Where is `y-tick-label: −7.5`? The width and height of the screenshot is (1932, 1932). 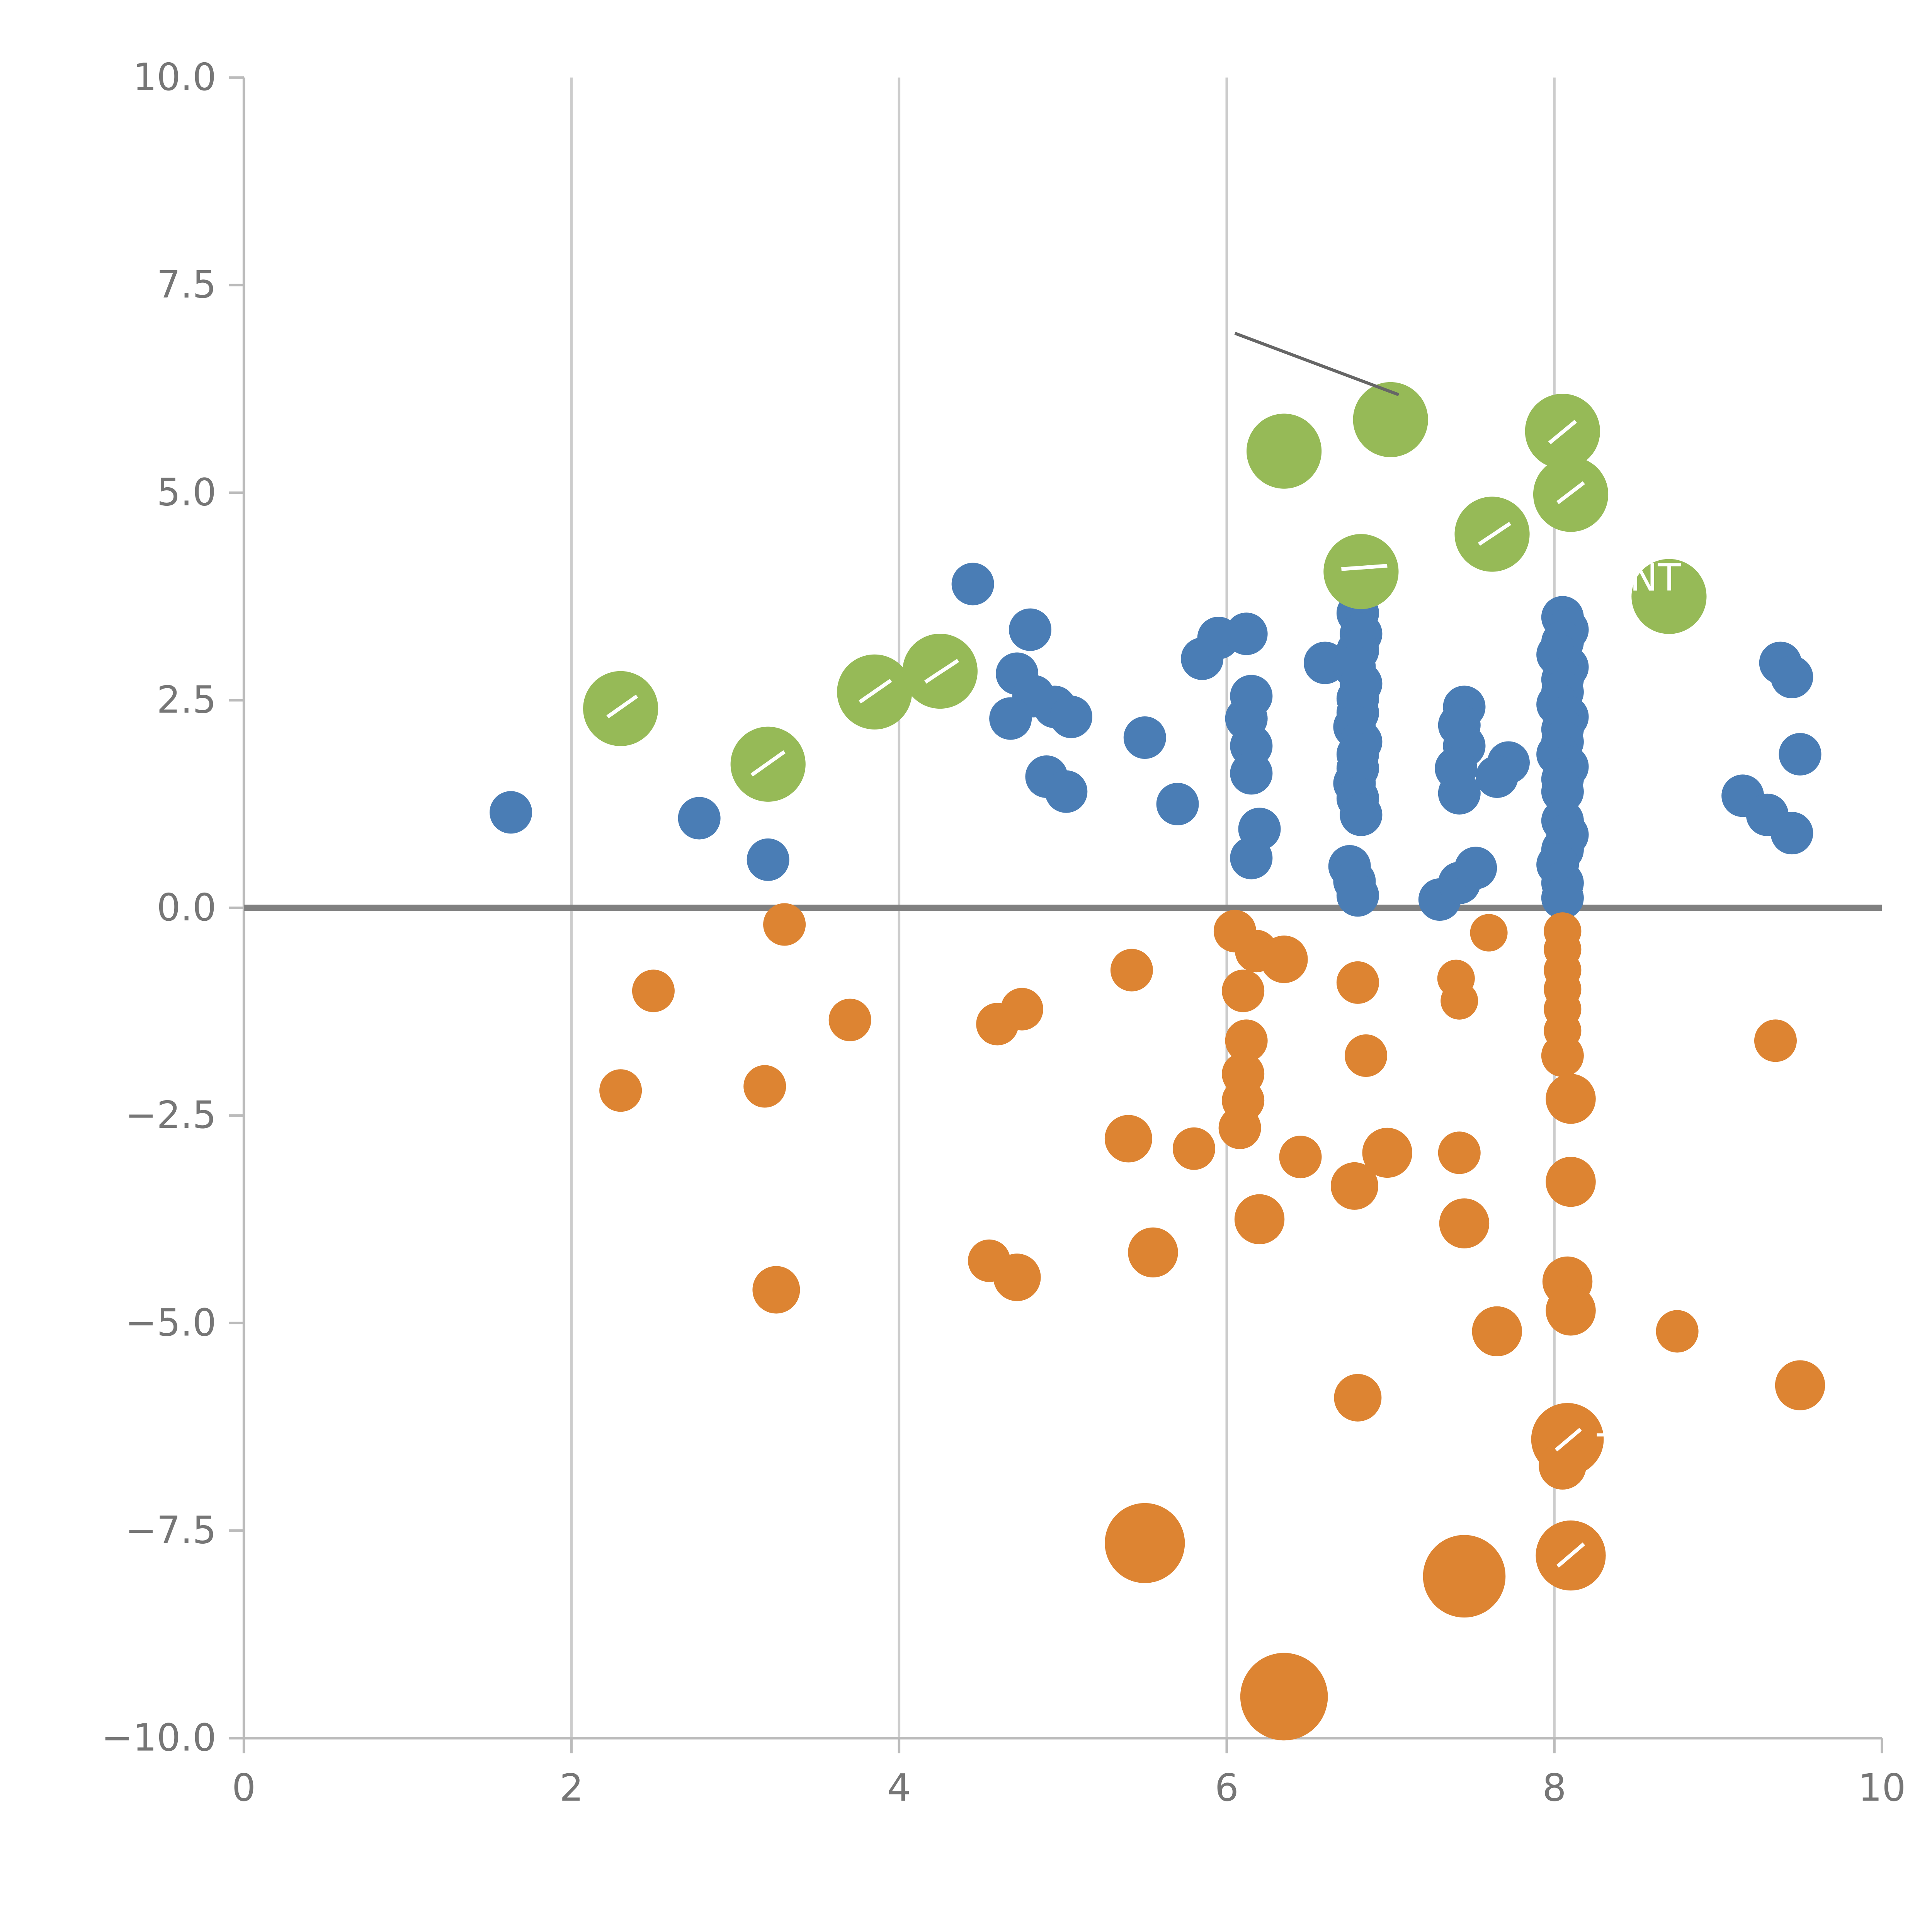 y-tick-label: −7.5 is located at coordinates (170, 1531).